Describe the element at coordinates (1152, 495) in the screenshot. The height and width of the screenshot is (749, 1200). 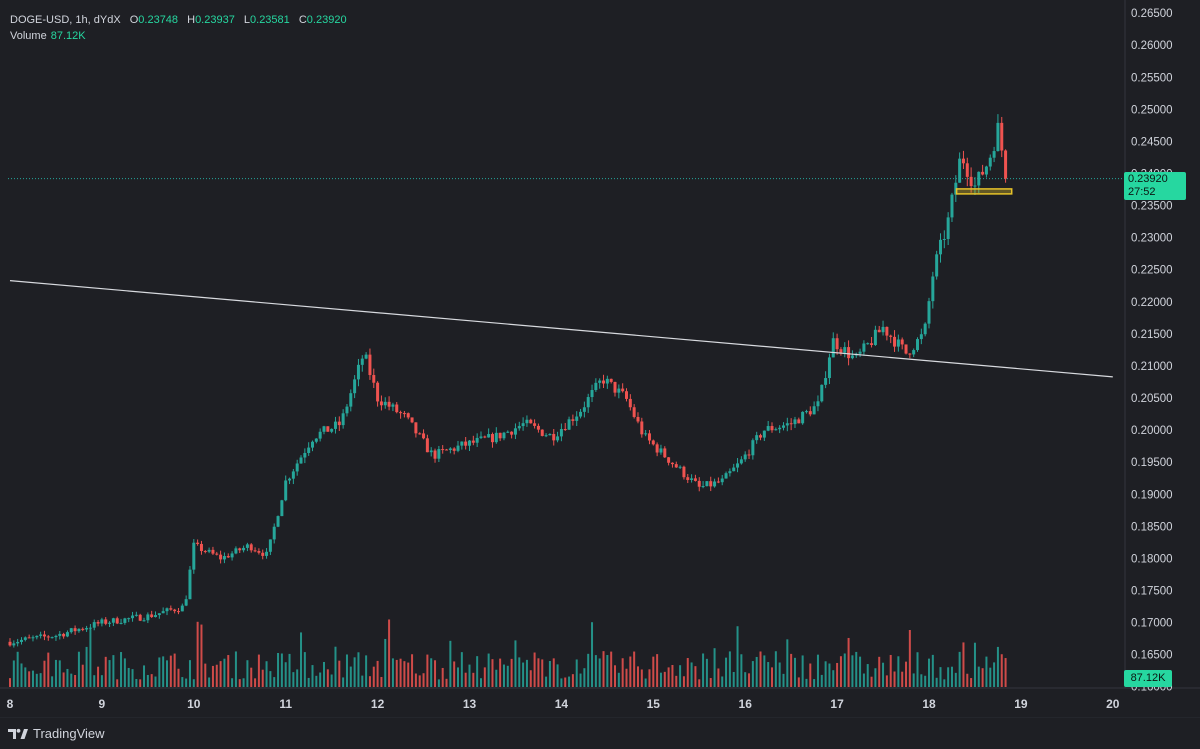
I see `y-tick-label: 0.19000` at that location.